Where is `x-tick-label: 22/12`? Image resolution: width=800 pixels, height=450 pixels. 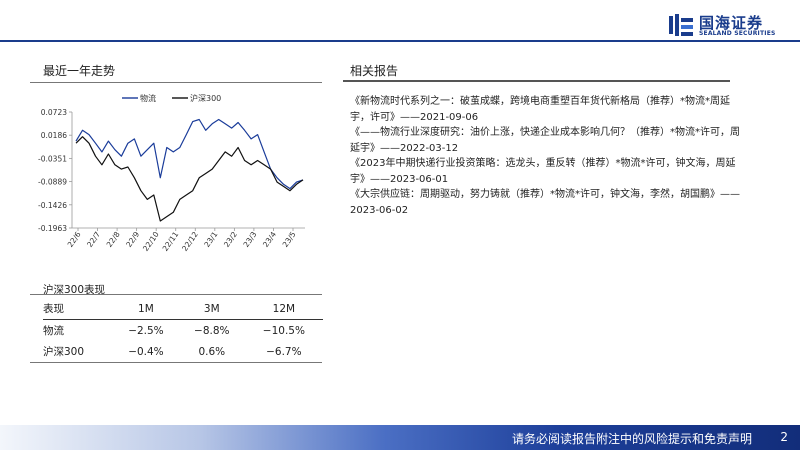 x-tick-label: 22/12 is located at coordinates (190, 241).